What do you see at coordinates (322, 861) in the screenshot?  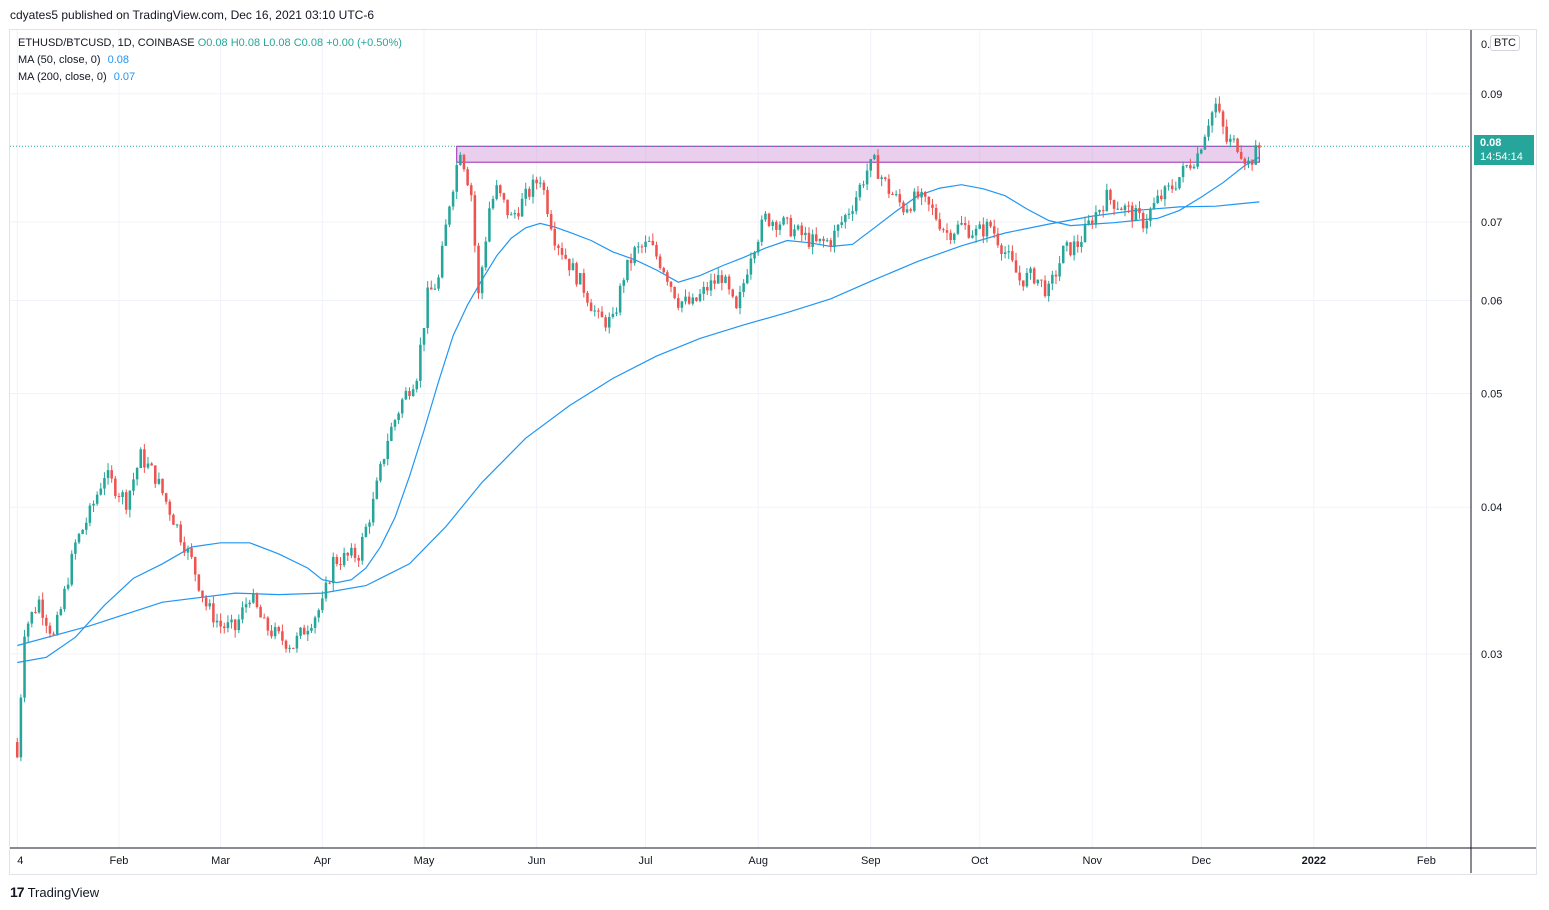 I see `x-tick-label: Apr` at bounding box center [322, 861].